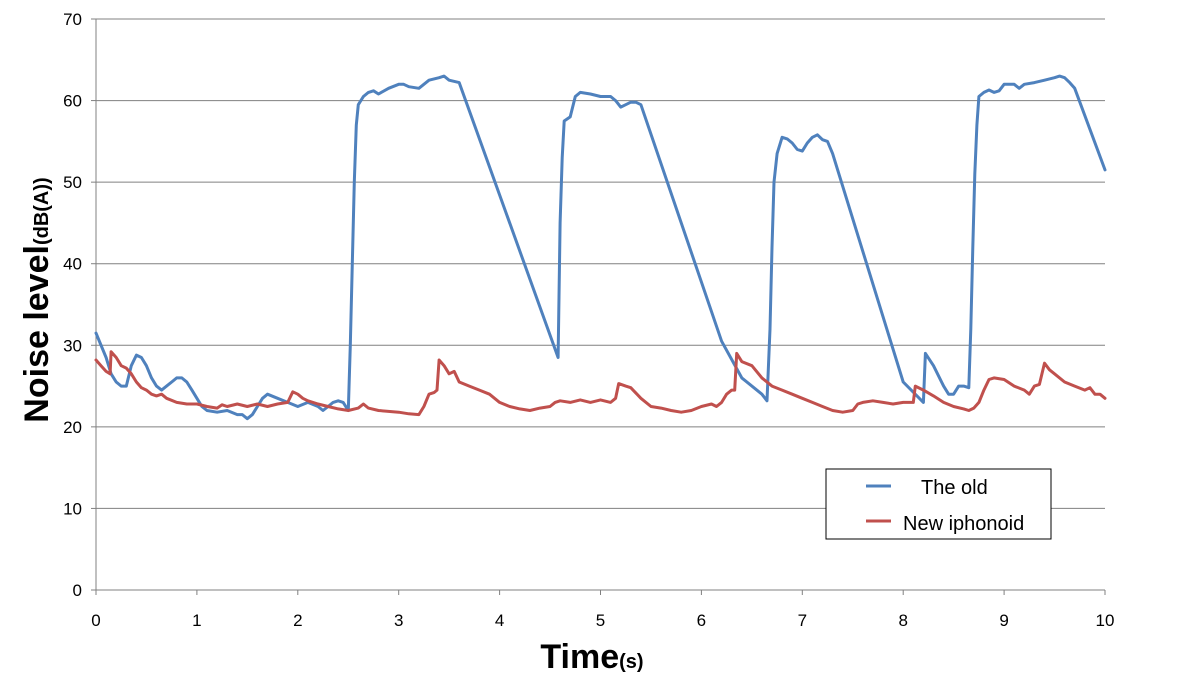  I want to click on y-tick-label-20: 20, so click(72, 427).